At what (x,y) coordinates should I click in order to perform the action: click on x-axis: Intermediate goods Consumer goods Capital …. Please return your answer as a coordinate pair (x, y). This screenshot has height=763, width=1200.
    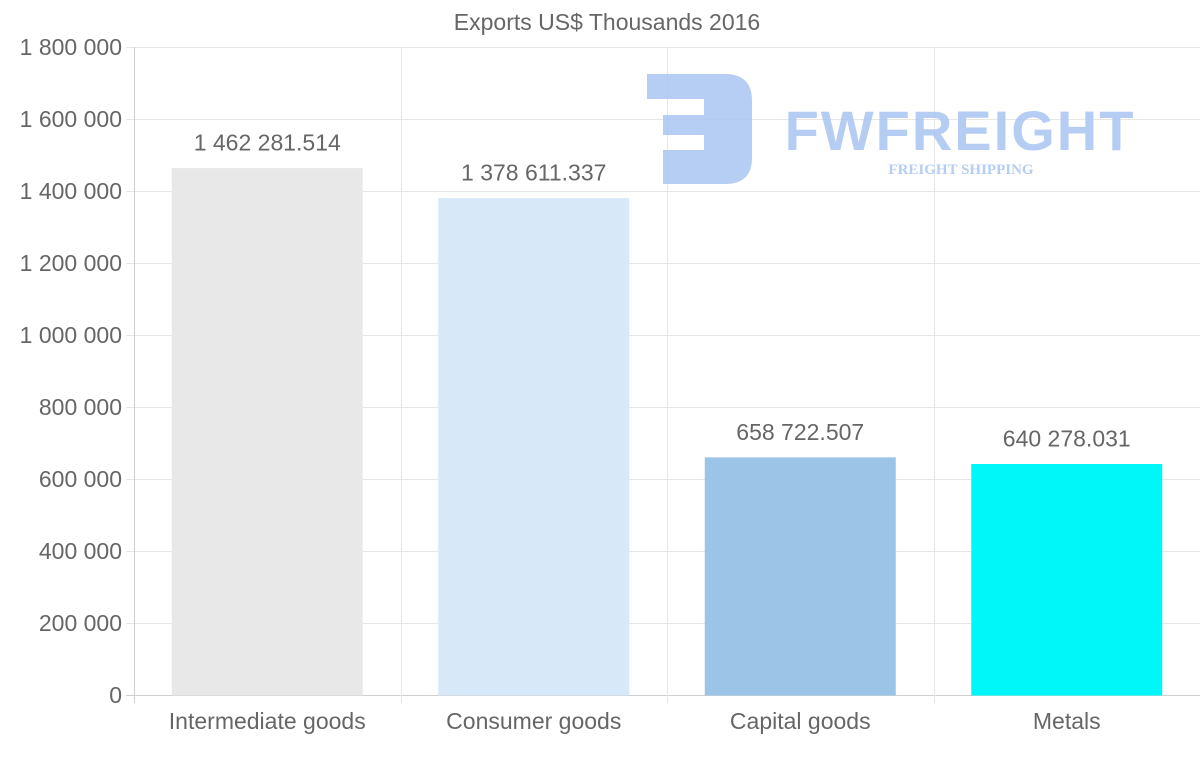
    Looking at the image, I should click on (635, 721).